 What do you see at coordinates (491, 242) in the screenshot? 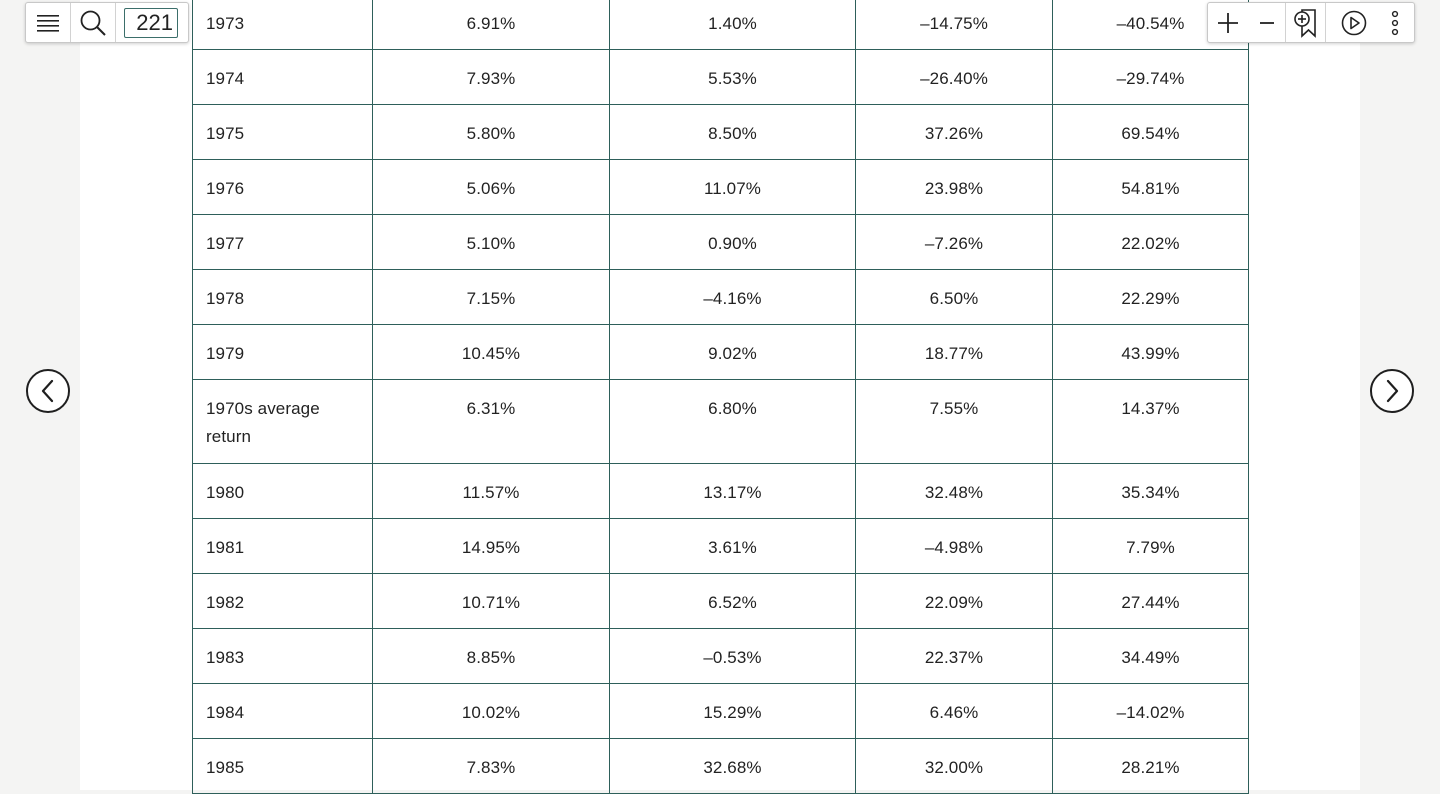
I see `value-cell: 5.10%` at bounding box center [491, 242].